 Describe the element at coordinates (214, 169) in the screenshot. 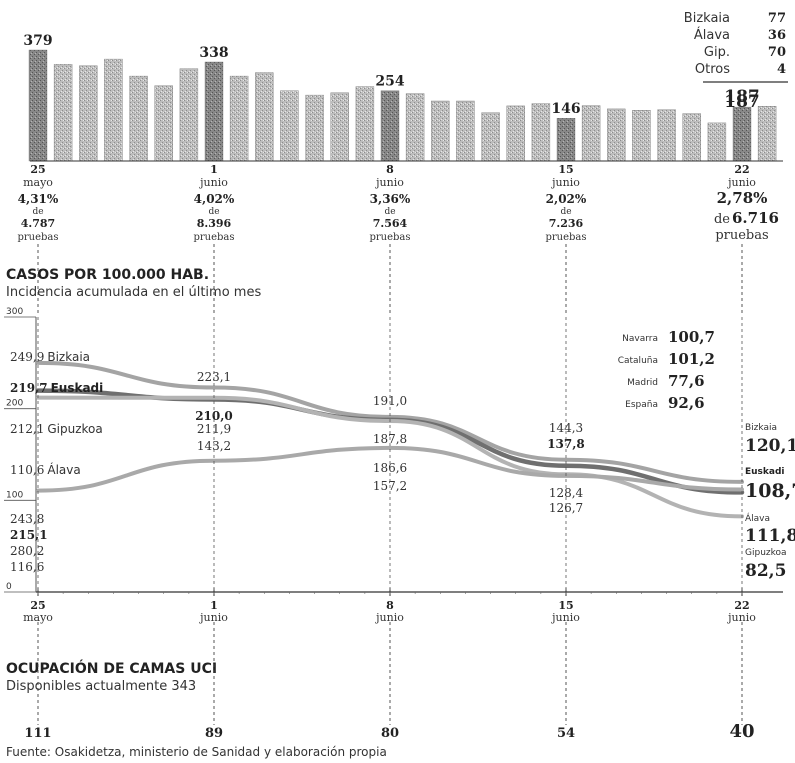

I see `tick-day: 1` at that location.